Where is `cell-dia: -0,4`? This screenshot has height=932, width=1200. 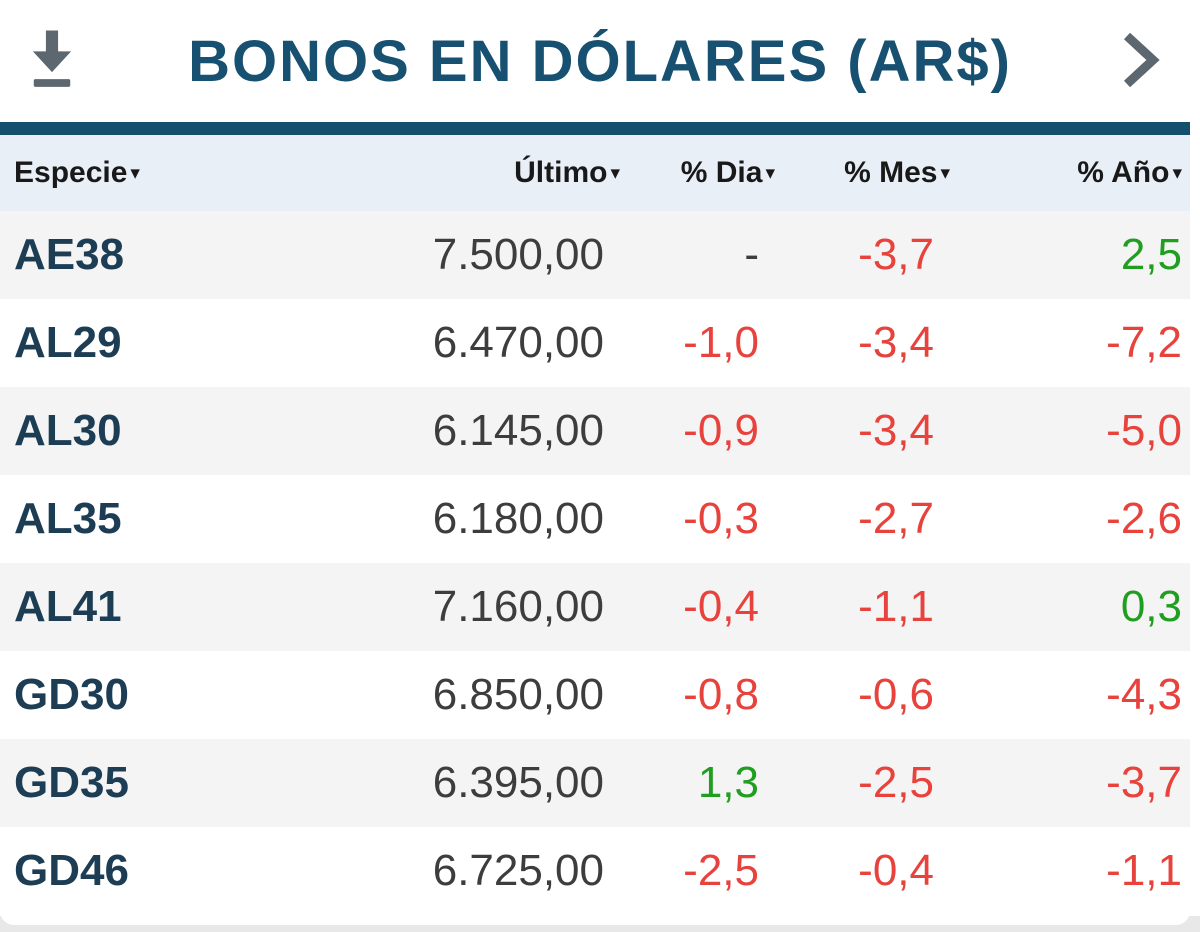 cell-dia: -0,4 is located at coordinates (721, 606).